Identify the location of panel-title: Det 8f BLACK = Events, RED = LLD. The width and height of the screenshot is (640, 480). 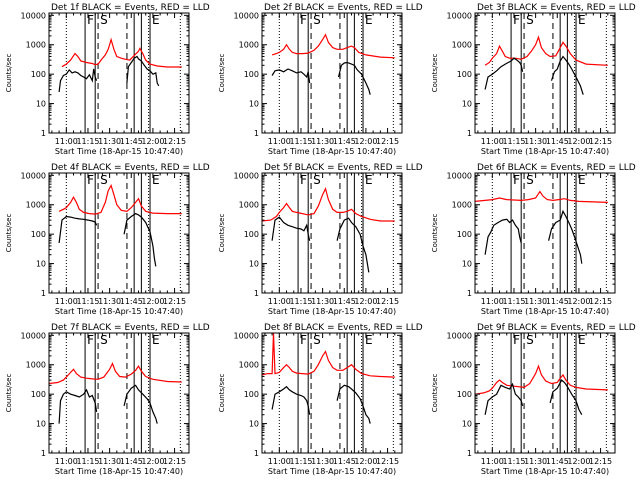
(343, 328).